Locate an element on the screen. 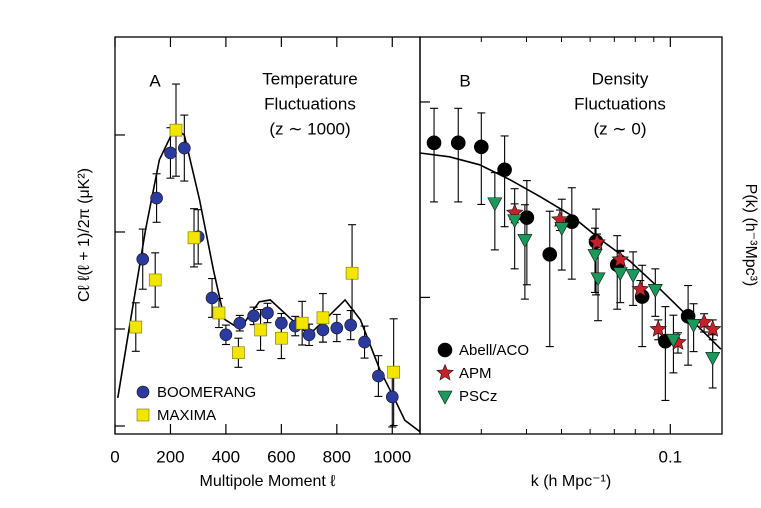 This screenshot has width=761, height=508. panel-note: Temperature is located at coordinates (309, 78).